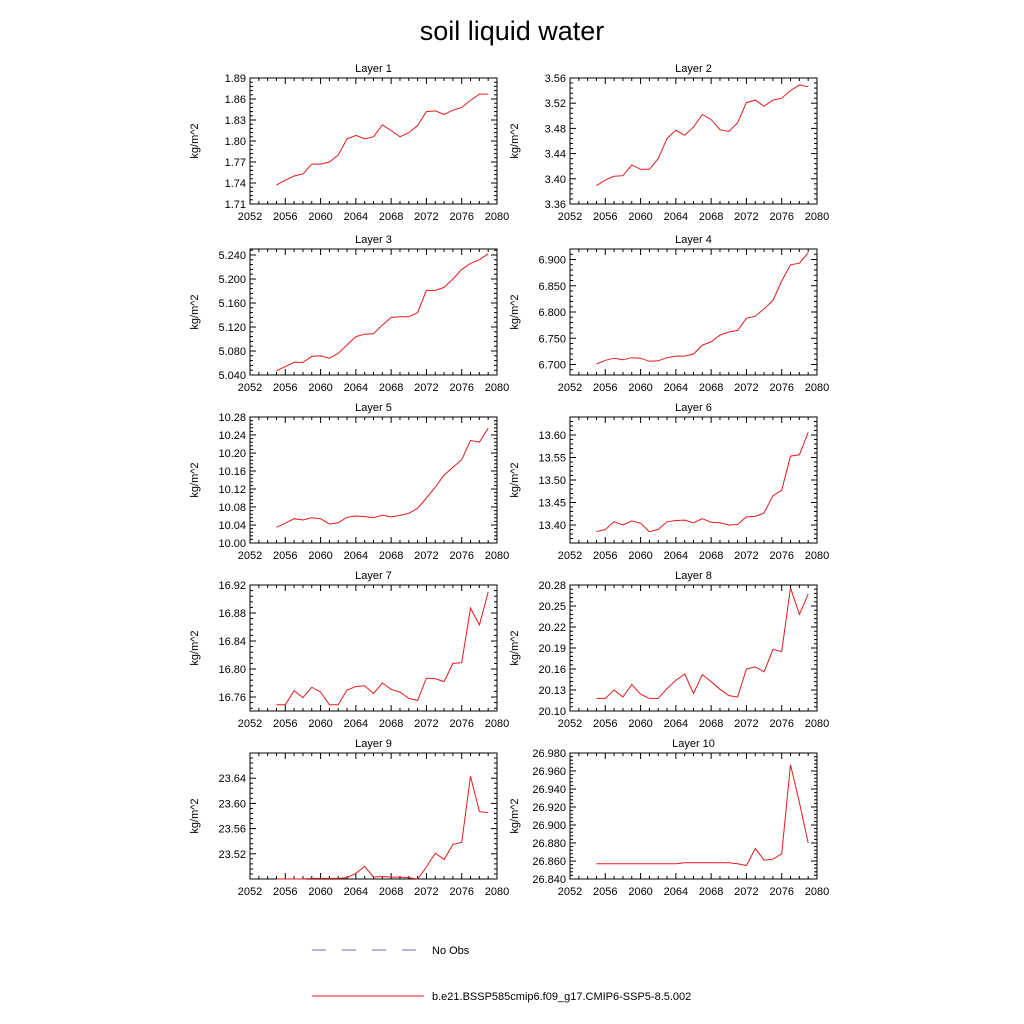 The height and width of the screenshot is (1024, 1024). Describe the element at coordinates (549, 772) in the screenshot. I see `y-tick-label: 26.960` at that location.